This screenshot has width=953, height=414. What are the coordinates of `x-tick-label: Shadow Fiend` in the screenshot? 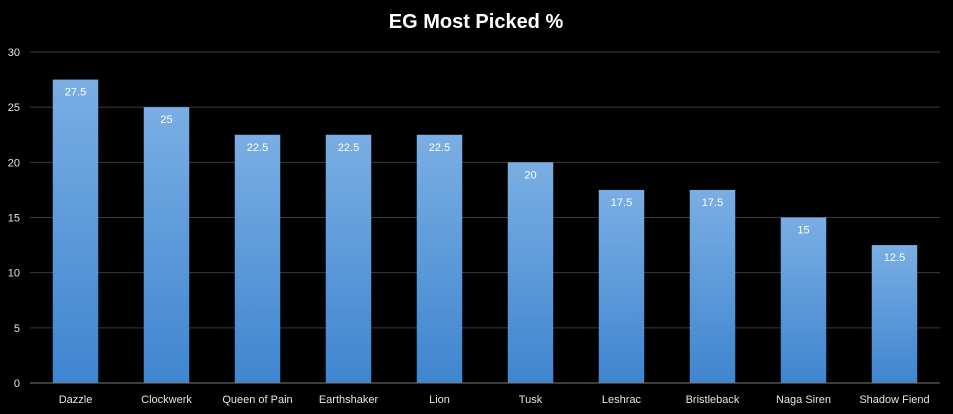 It's located at (894, 400).